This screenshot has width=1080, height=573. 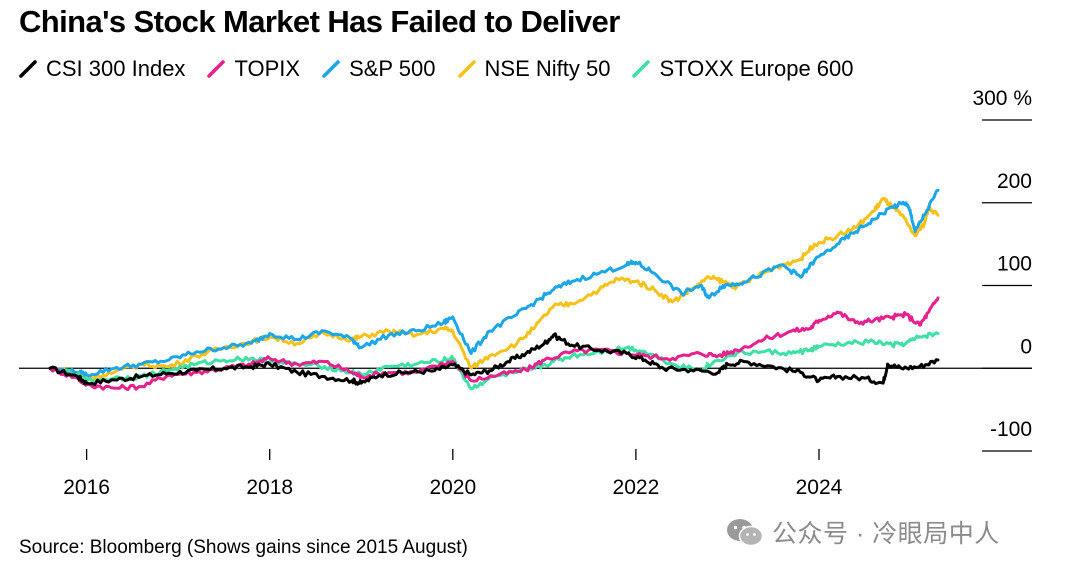 What do you see at coordinates (1014, 264) in the screenshot?
I see `y-tick-label: 100` at bounding box center [1014, 264].